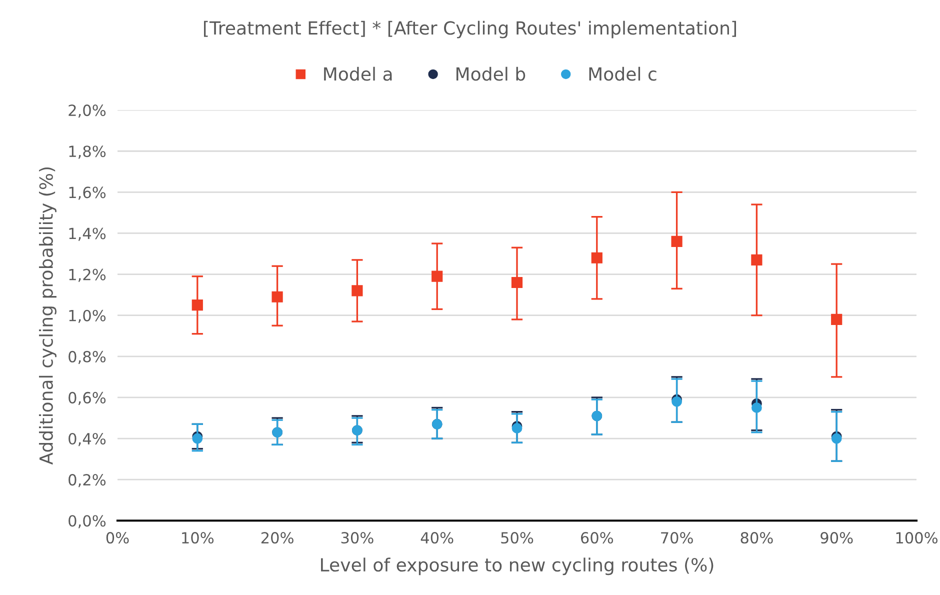 The height and width of the screenshot is (595, 940). Describe the element at coordinates (756, 538) in the screenshot. I see `x-tick-label: 80%` at that location.